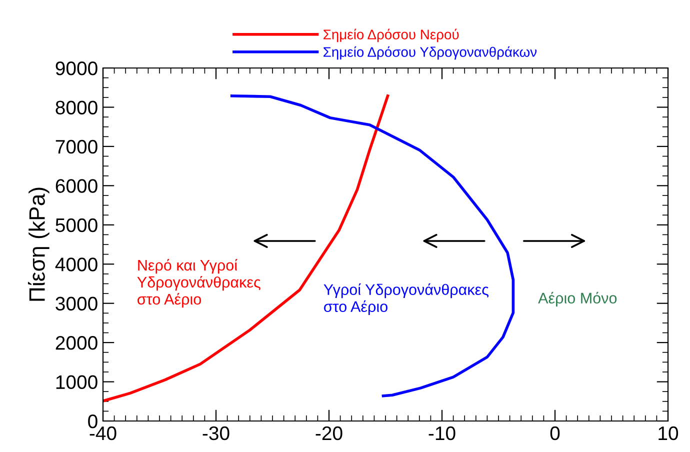  Describe the element at coordinates (77, 186) in the screenshot. I see `y-tick-label: 6000` at that location.